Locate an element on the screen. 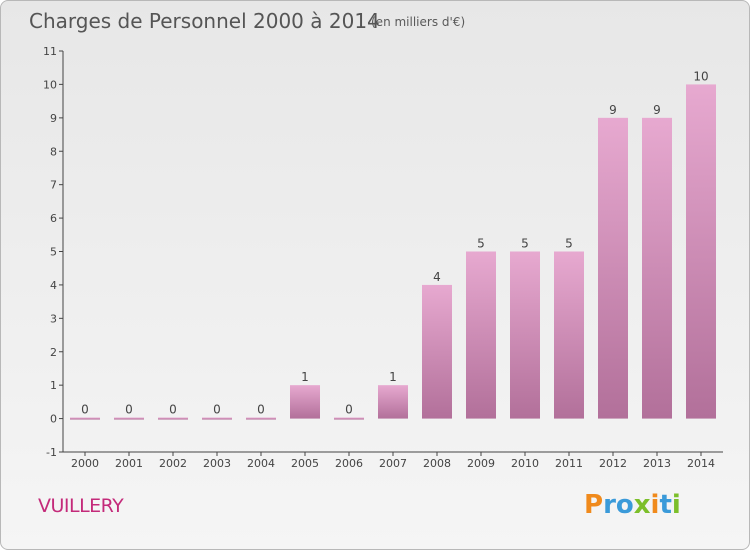 Image resolution: width=750 pixels, height=550 pixels. data-label-2007: 1 is located at coordinates (393, 377).